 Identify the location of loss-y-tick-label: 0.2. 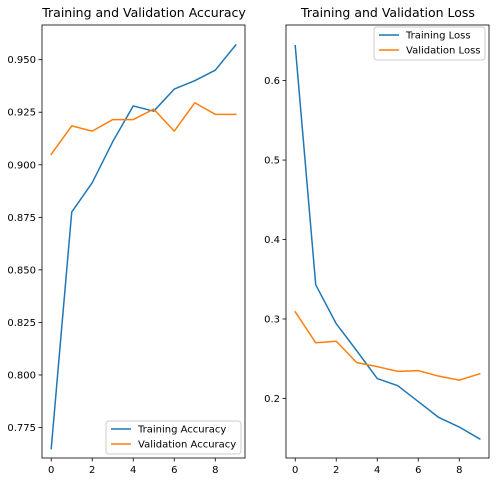
(272, 399).